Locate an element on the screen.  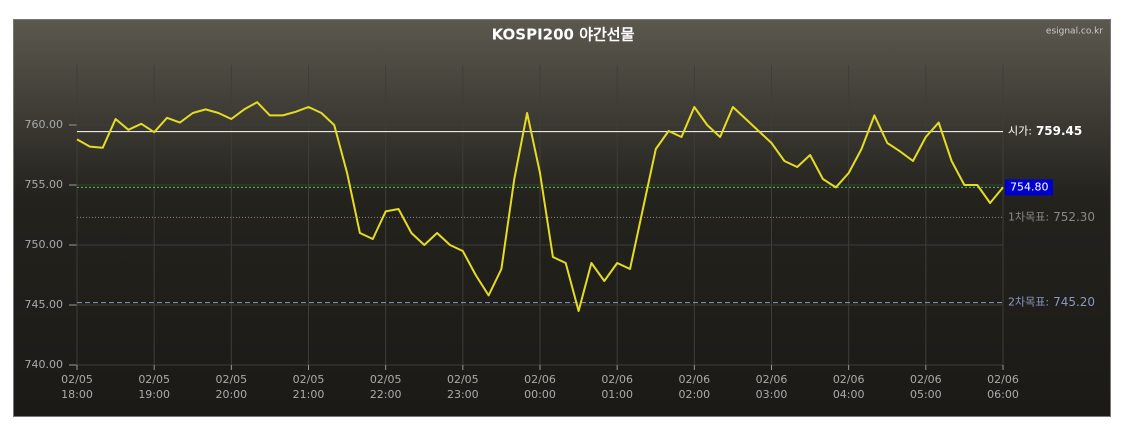
y-tick-label: 740.00 is located at coordinates (44, 364).